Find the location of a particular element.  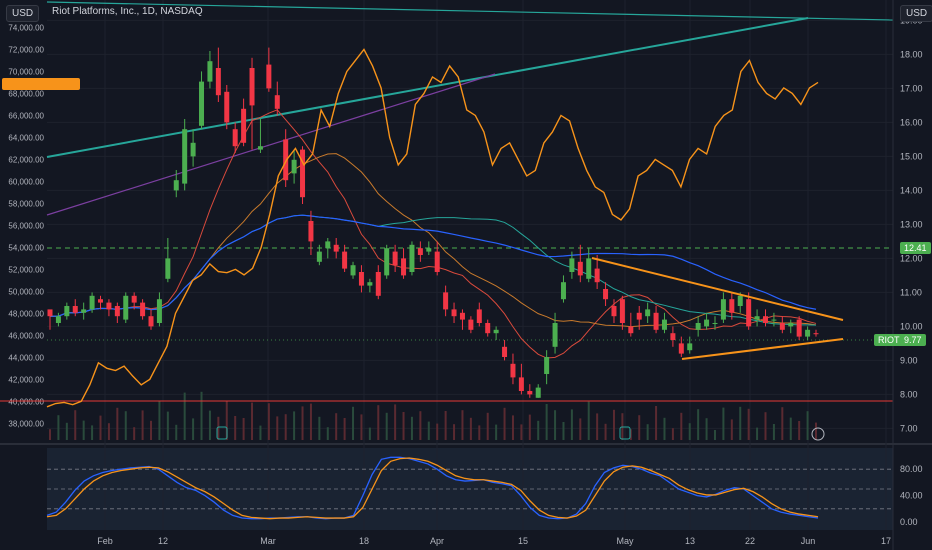

y-left-tick-label: 58,000.00 is located at coordinates (26, 203).